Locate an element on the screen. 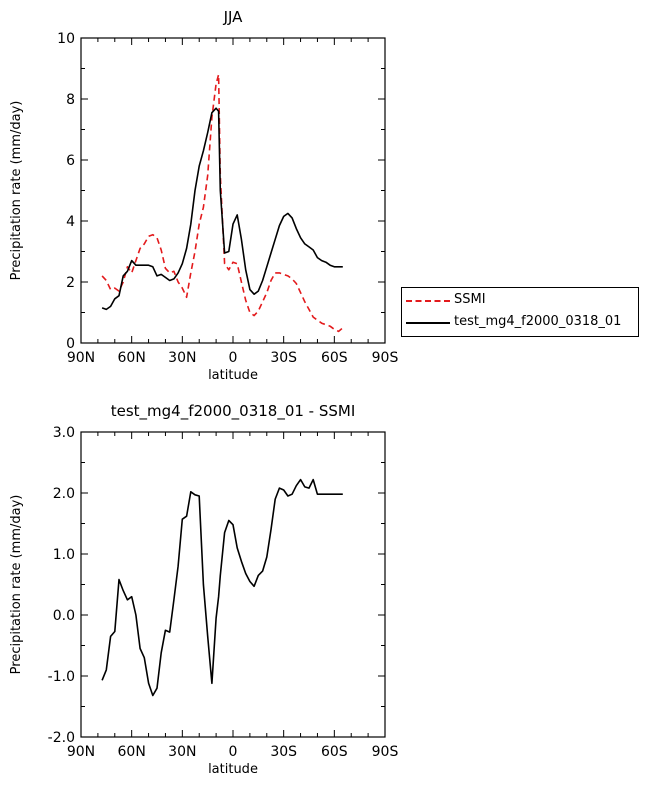 This screenshot has width=647, height=791. legend: SSMI test_mg4_f2000_0318_01 is located at coordinates (520, 312).